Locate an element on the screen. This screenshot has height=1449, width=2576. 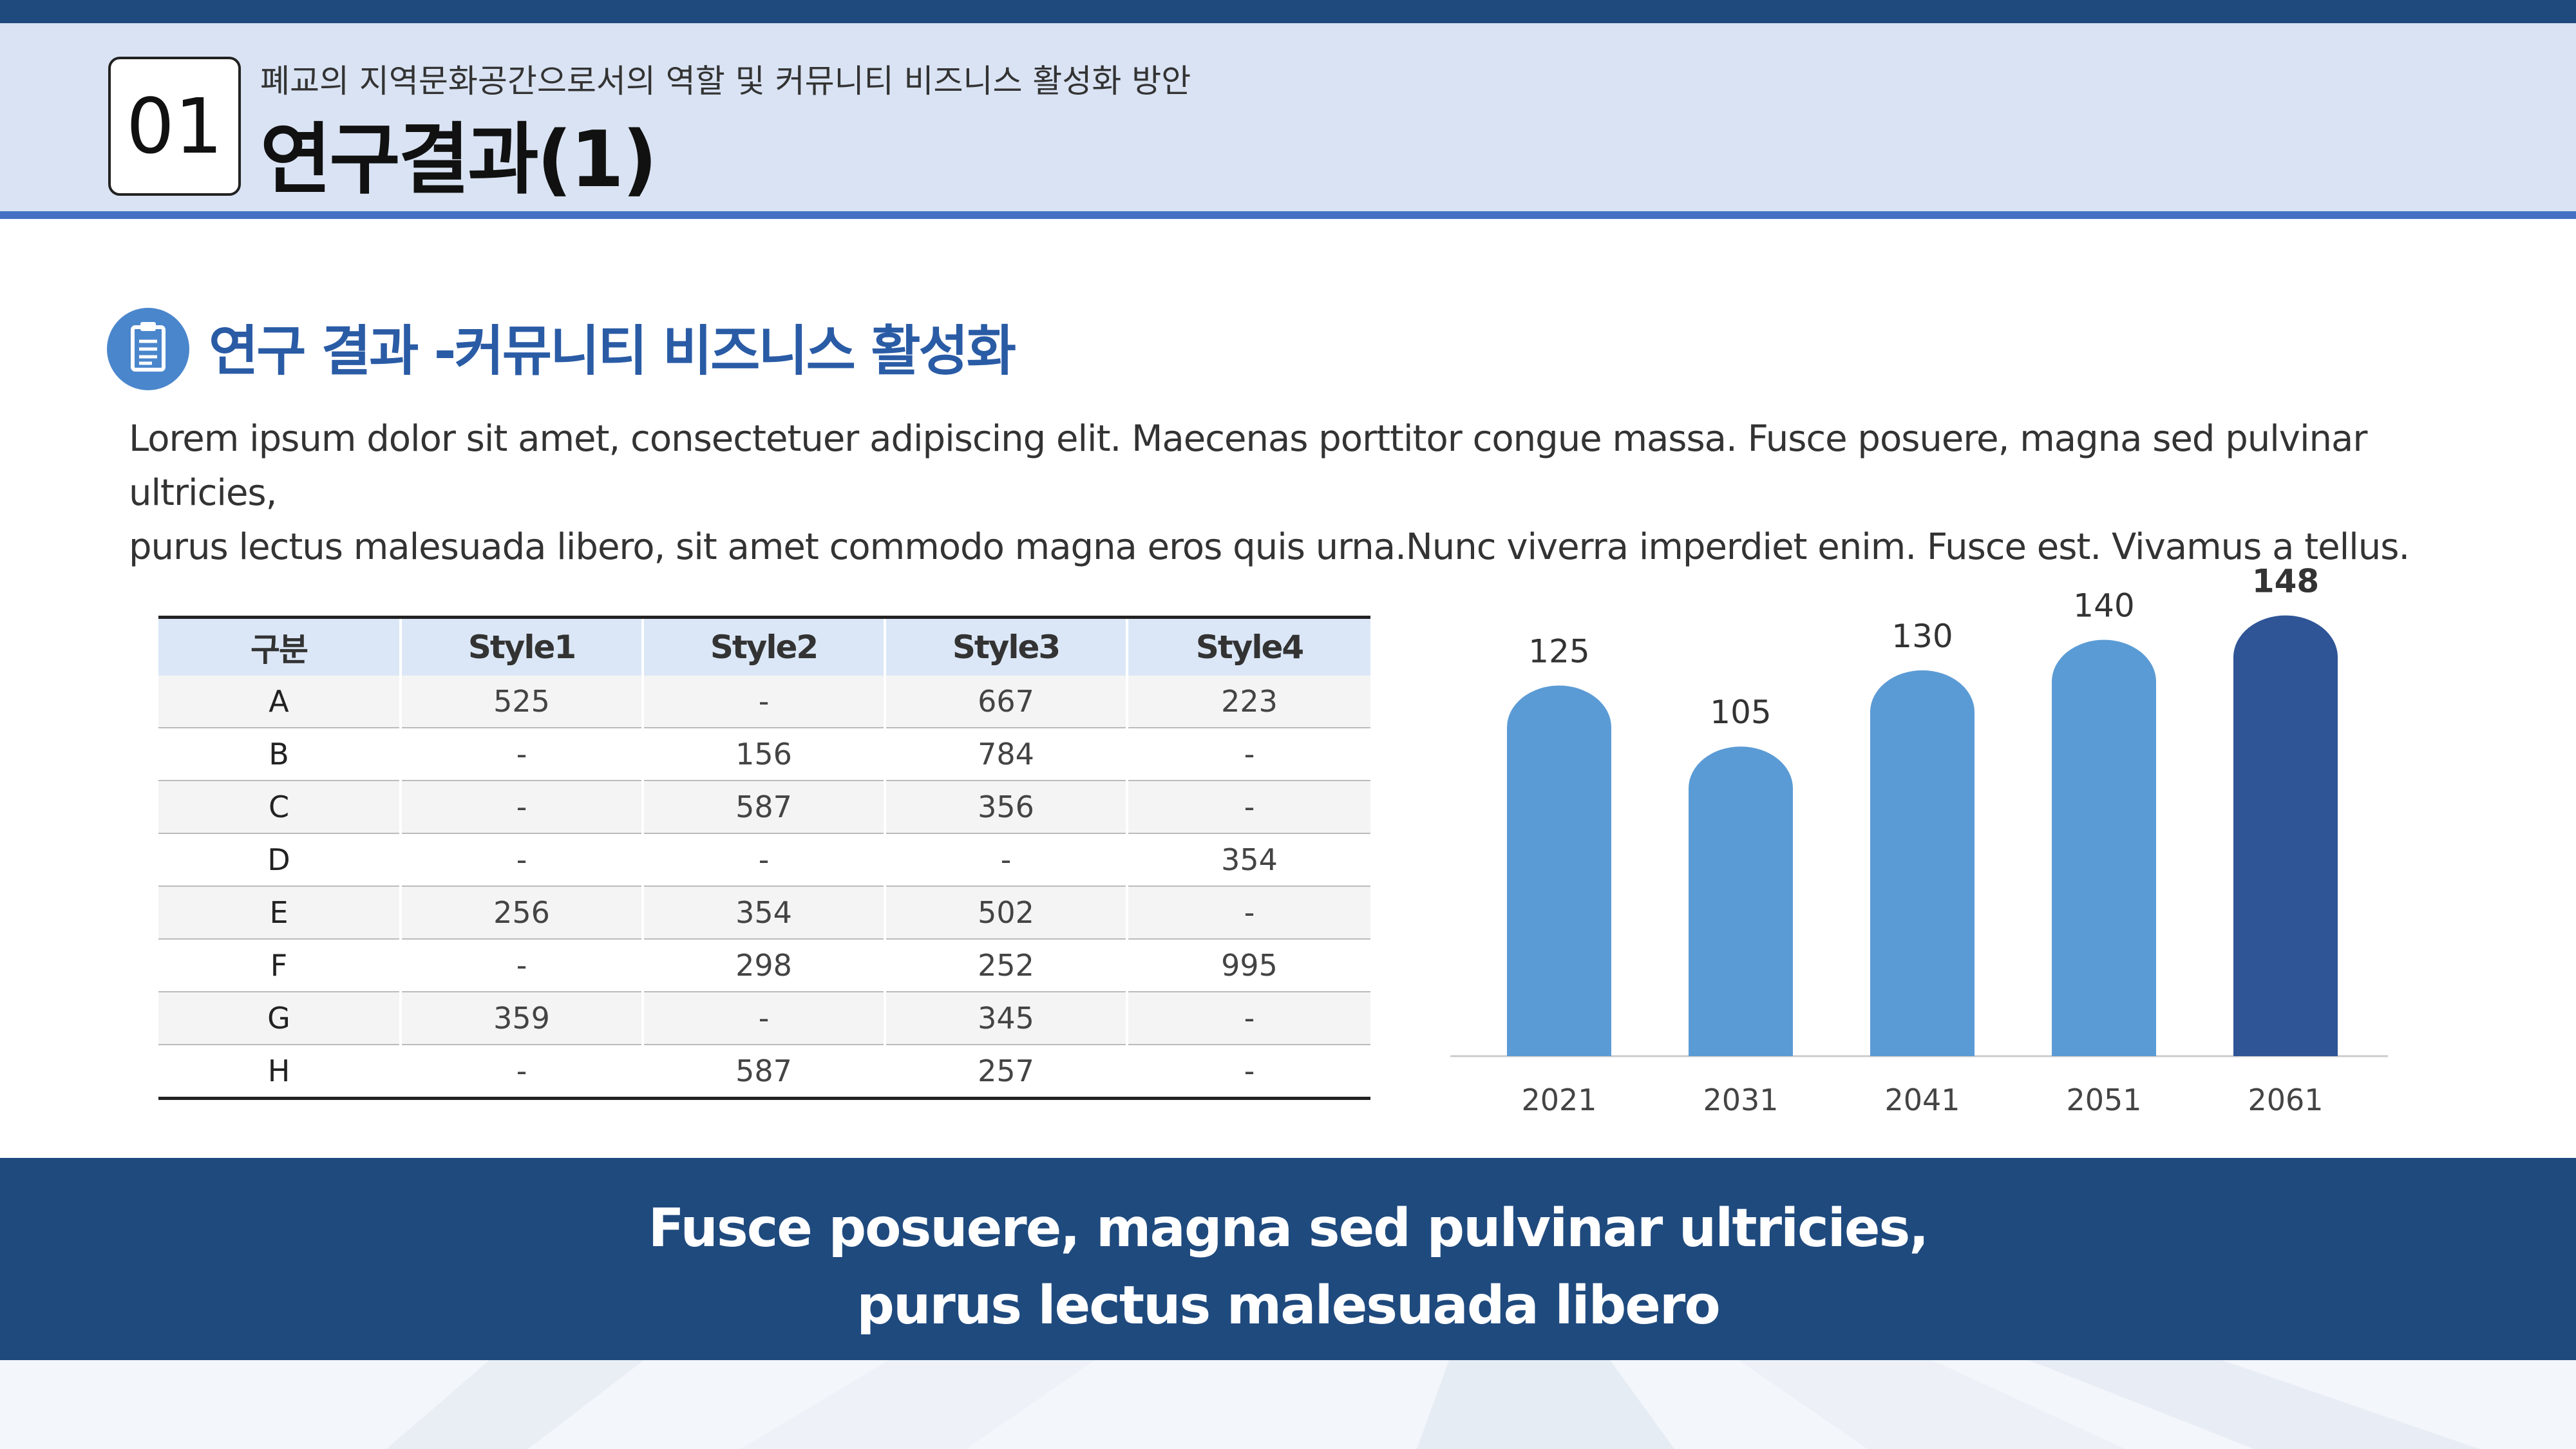
table-row: D - - - 354 is located at coordinates (764, 860).